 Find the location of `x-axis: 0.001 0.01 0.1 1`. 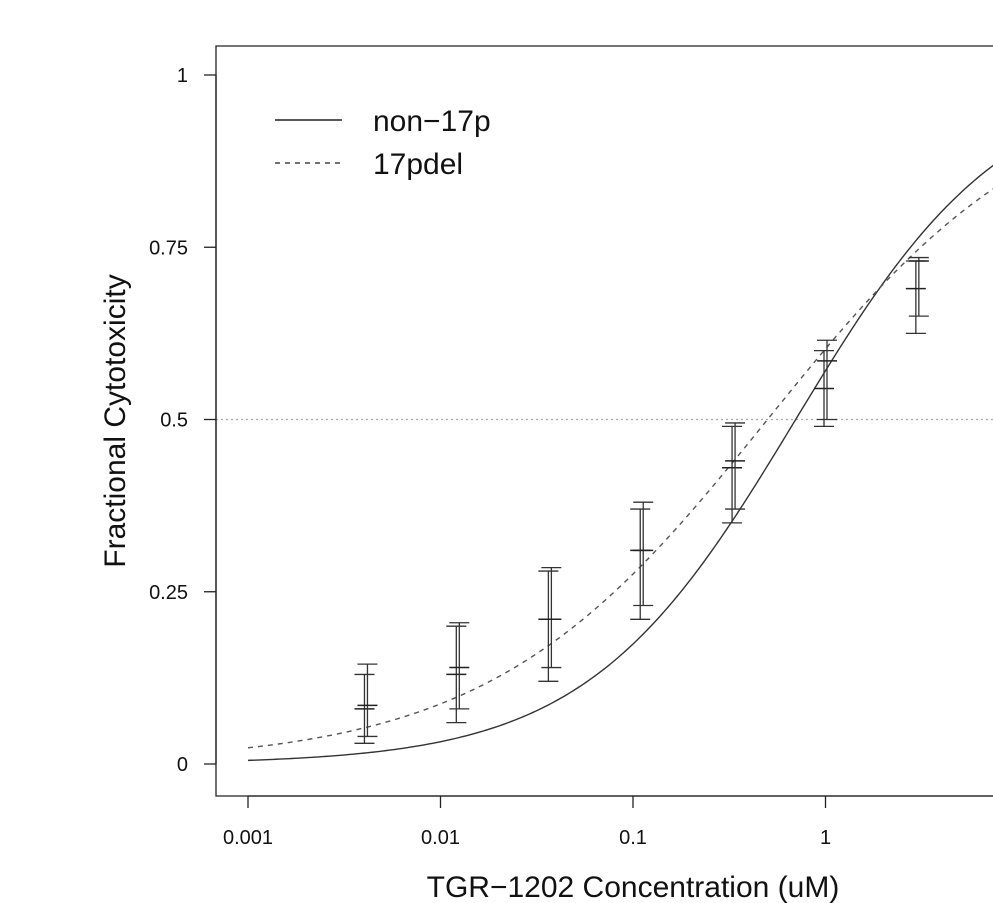

x-axis: 0.001 0.01 0.1 1 is located at coordinates (608, 822).